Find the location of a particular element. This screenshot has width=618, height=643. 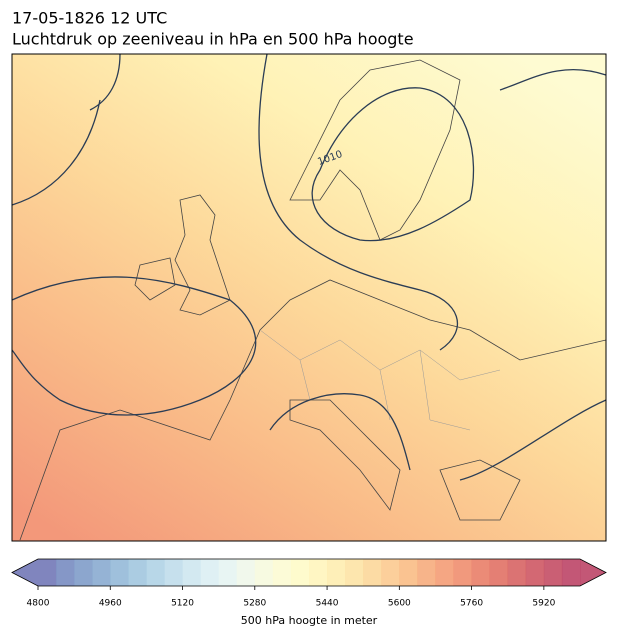

colorbar-tick-label: 5280 is located at coordinates (254, 604).